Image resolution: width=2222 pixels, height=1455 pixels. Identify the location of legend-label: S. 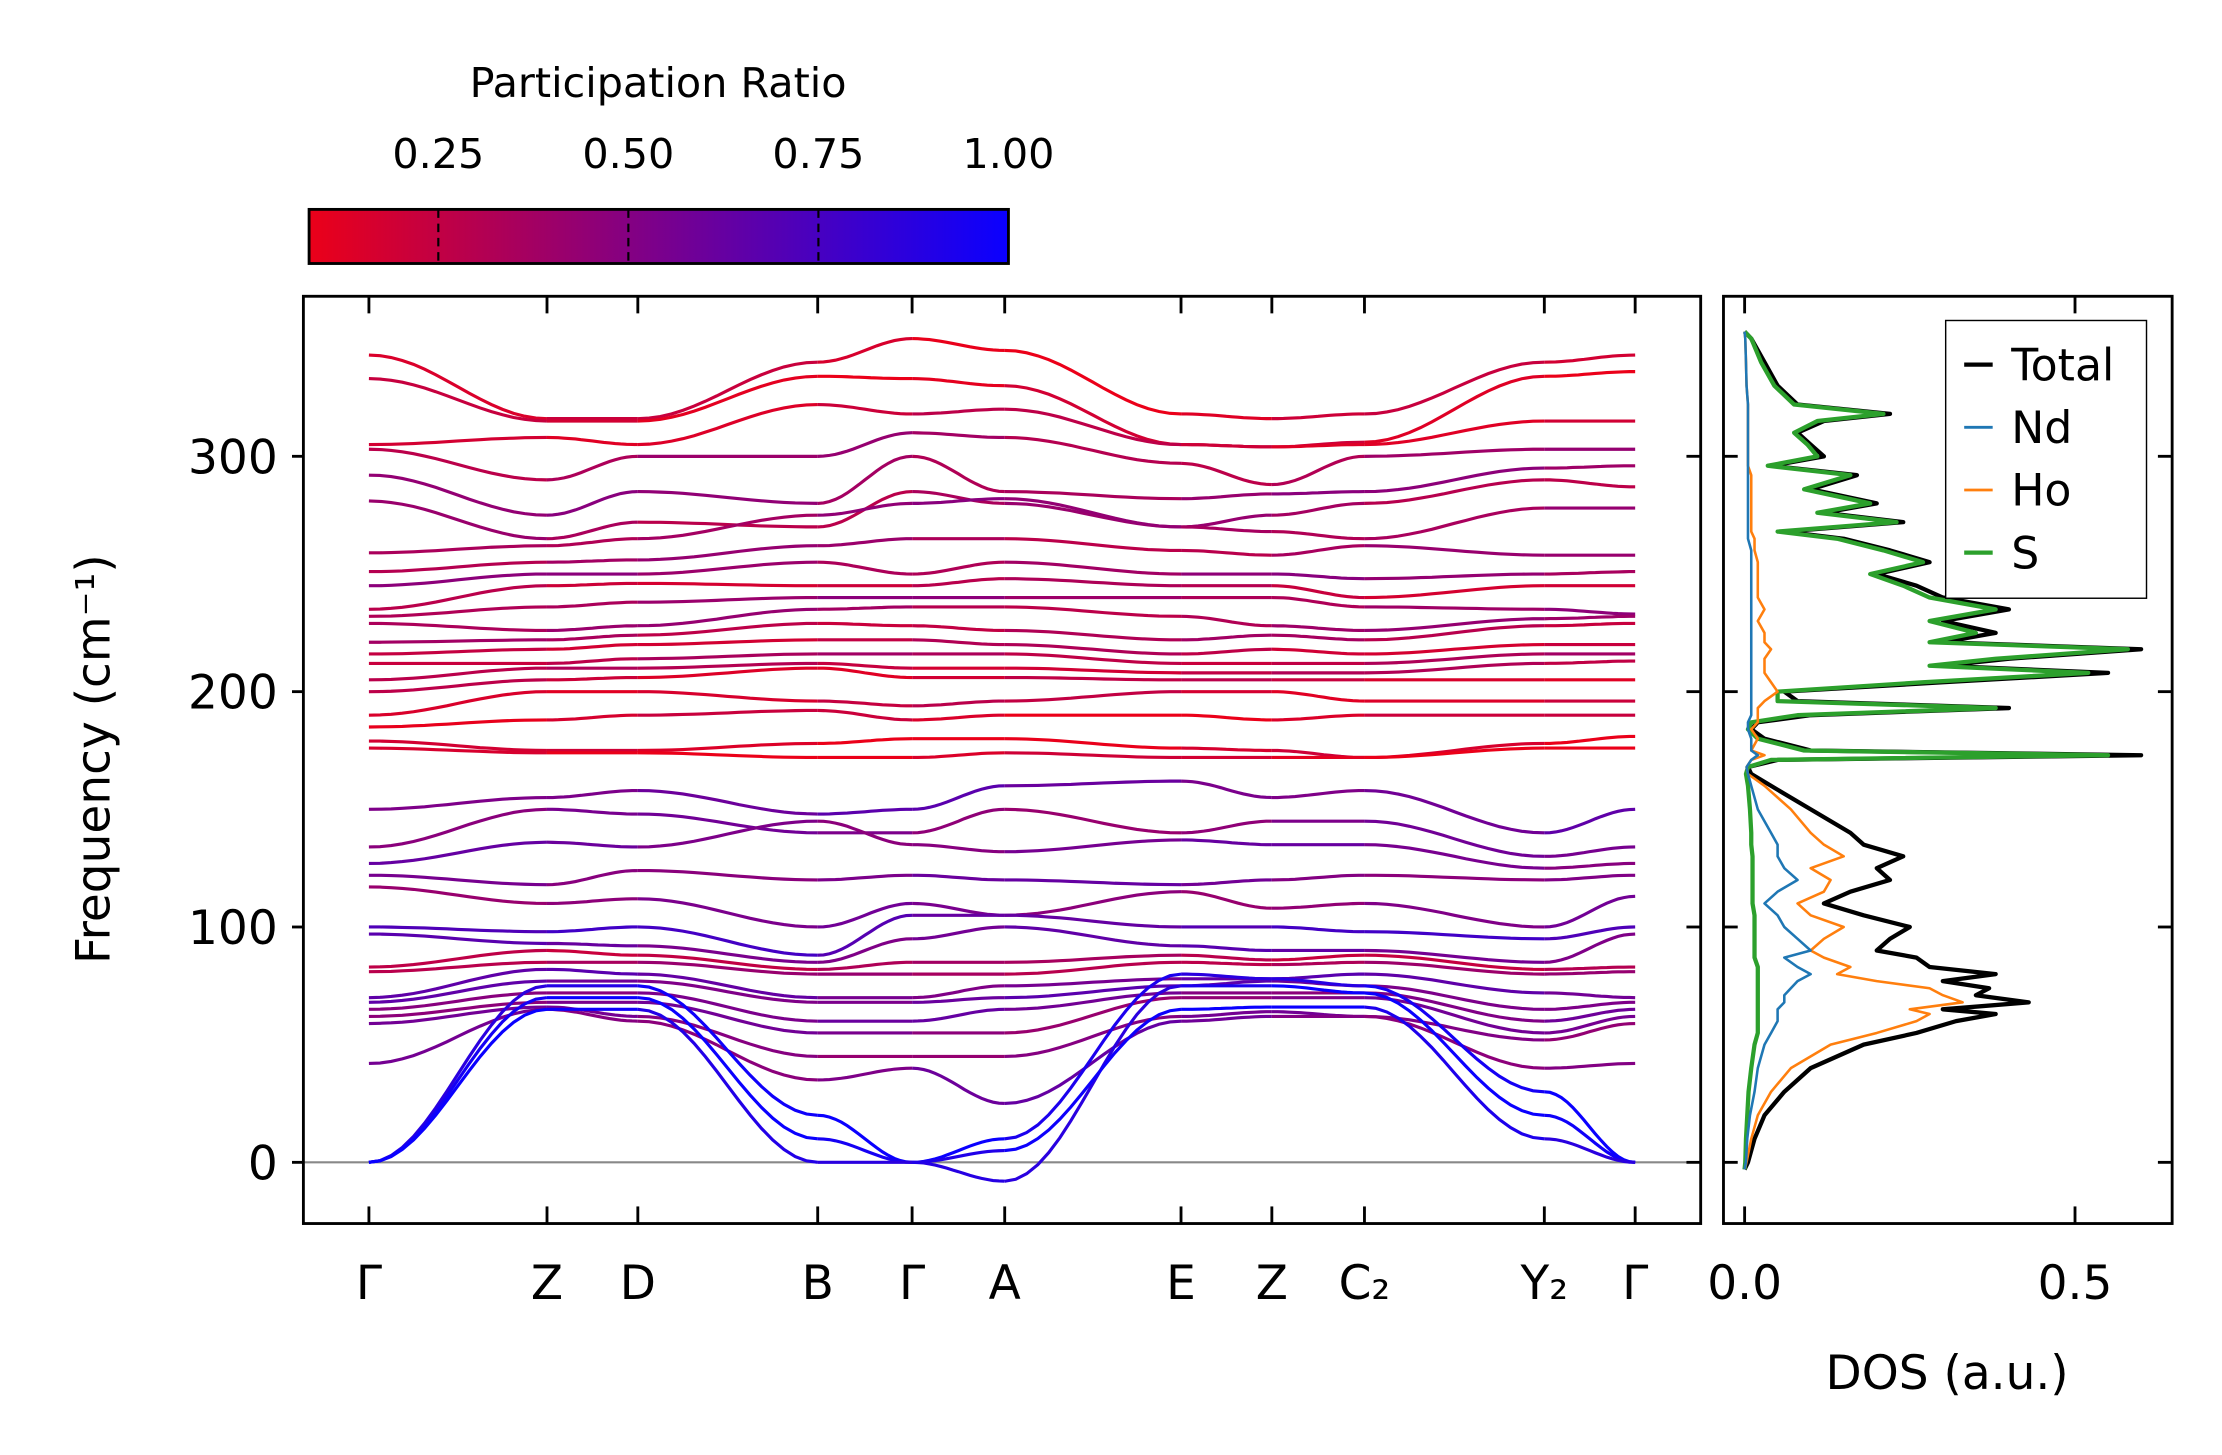
(2025, 553).